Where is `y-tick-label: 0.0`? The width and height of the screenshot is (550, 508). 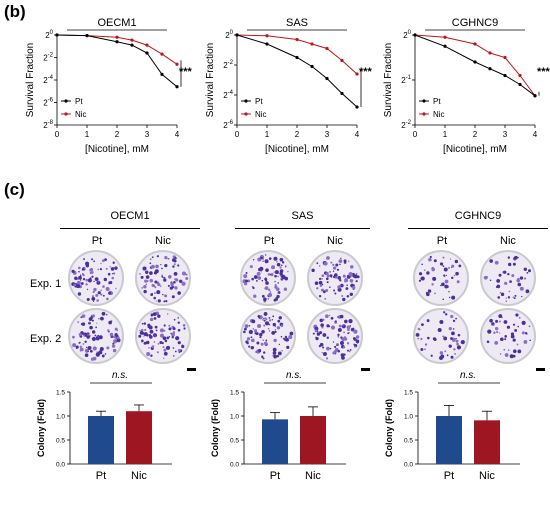 y-tick-label: 0.0 is located at coordinates (60, 465).